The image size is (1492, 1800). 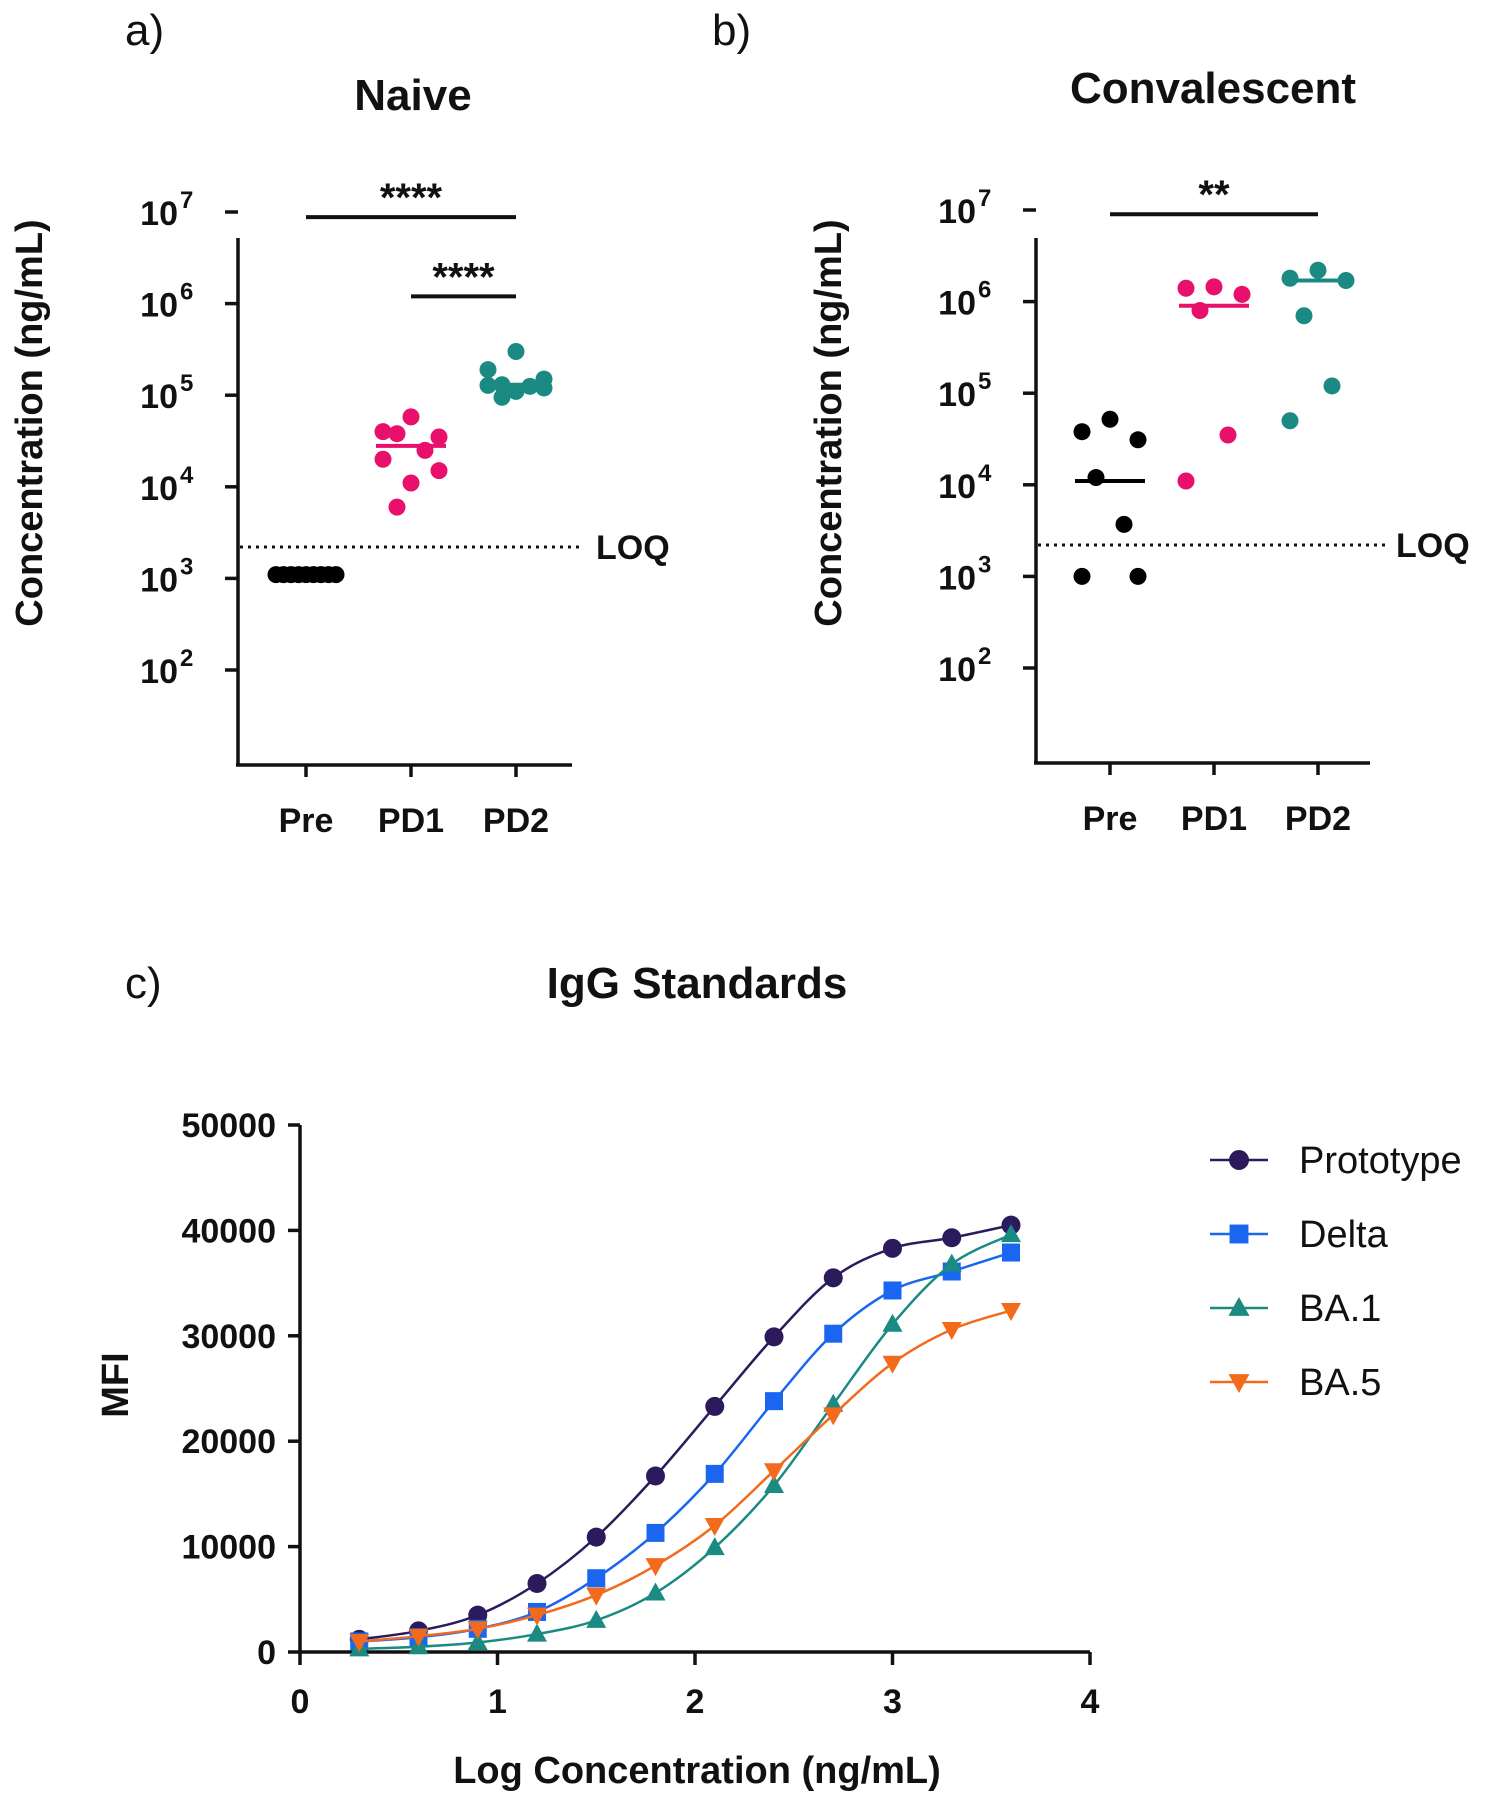 I want to click on series-ba1, so click(x=685, y=1440).